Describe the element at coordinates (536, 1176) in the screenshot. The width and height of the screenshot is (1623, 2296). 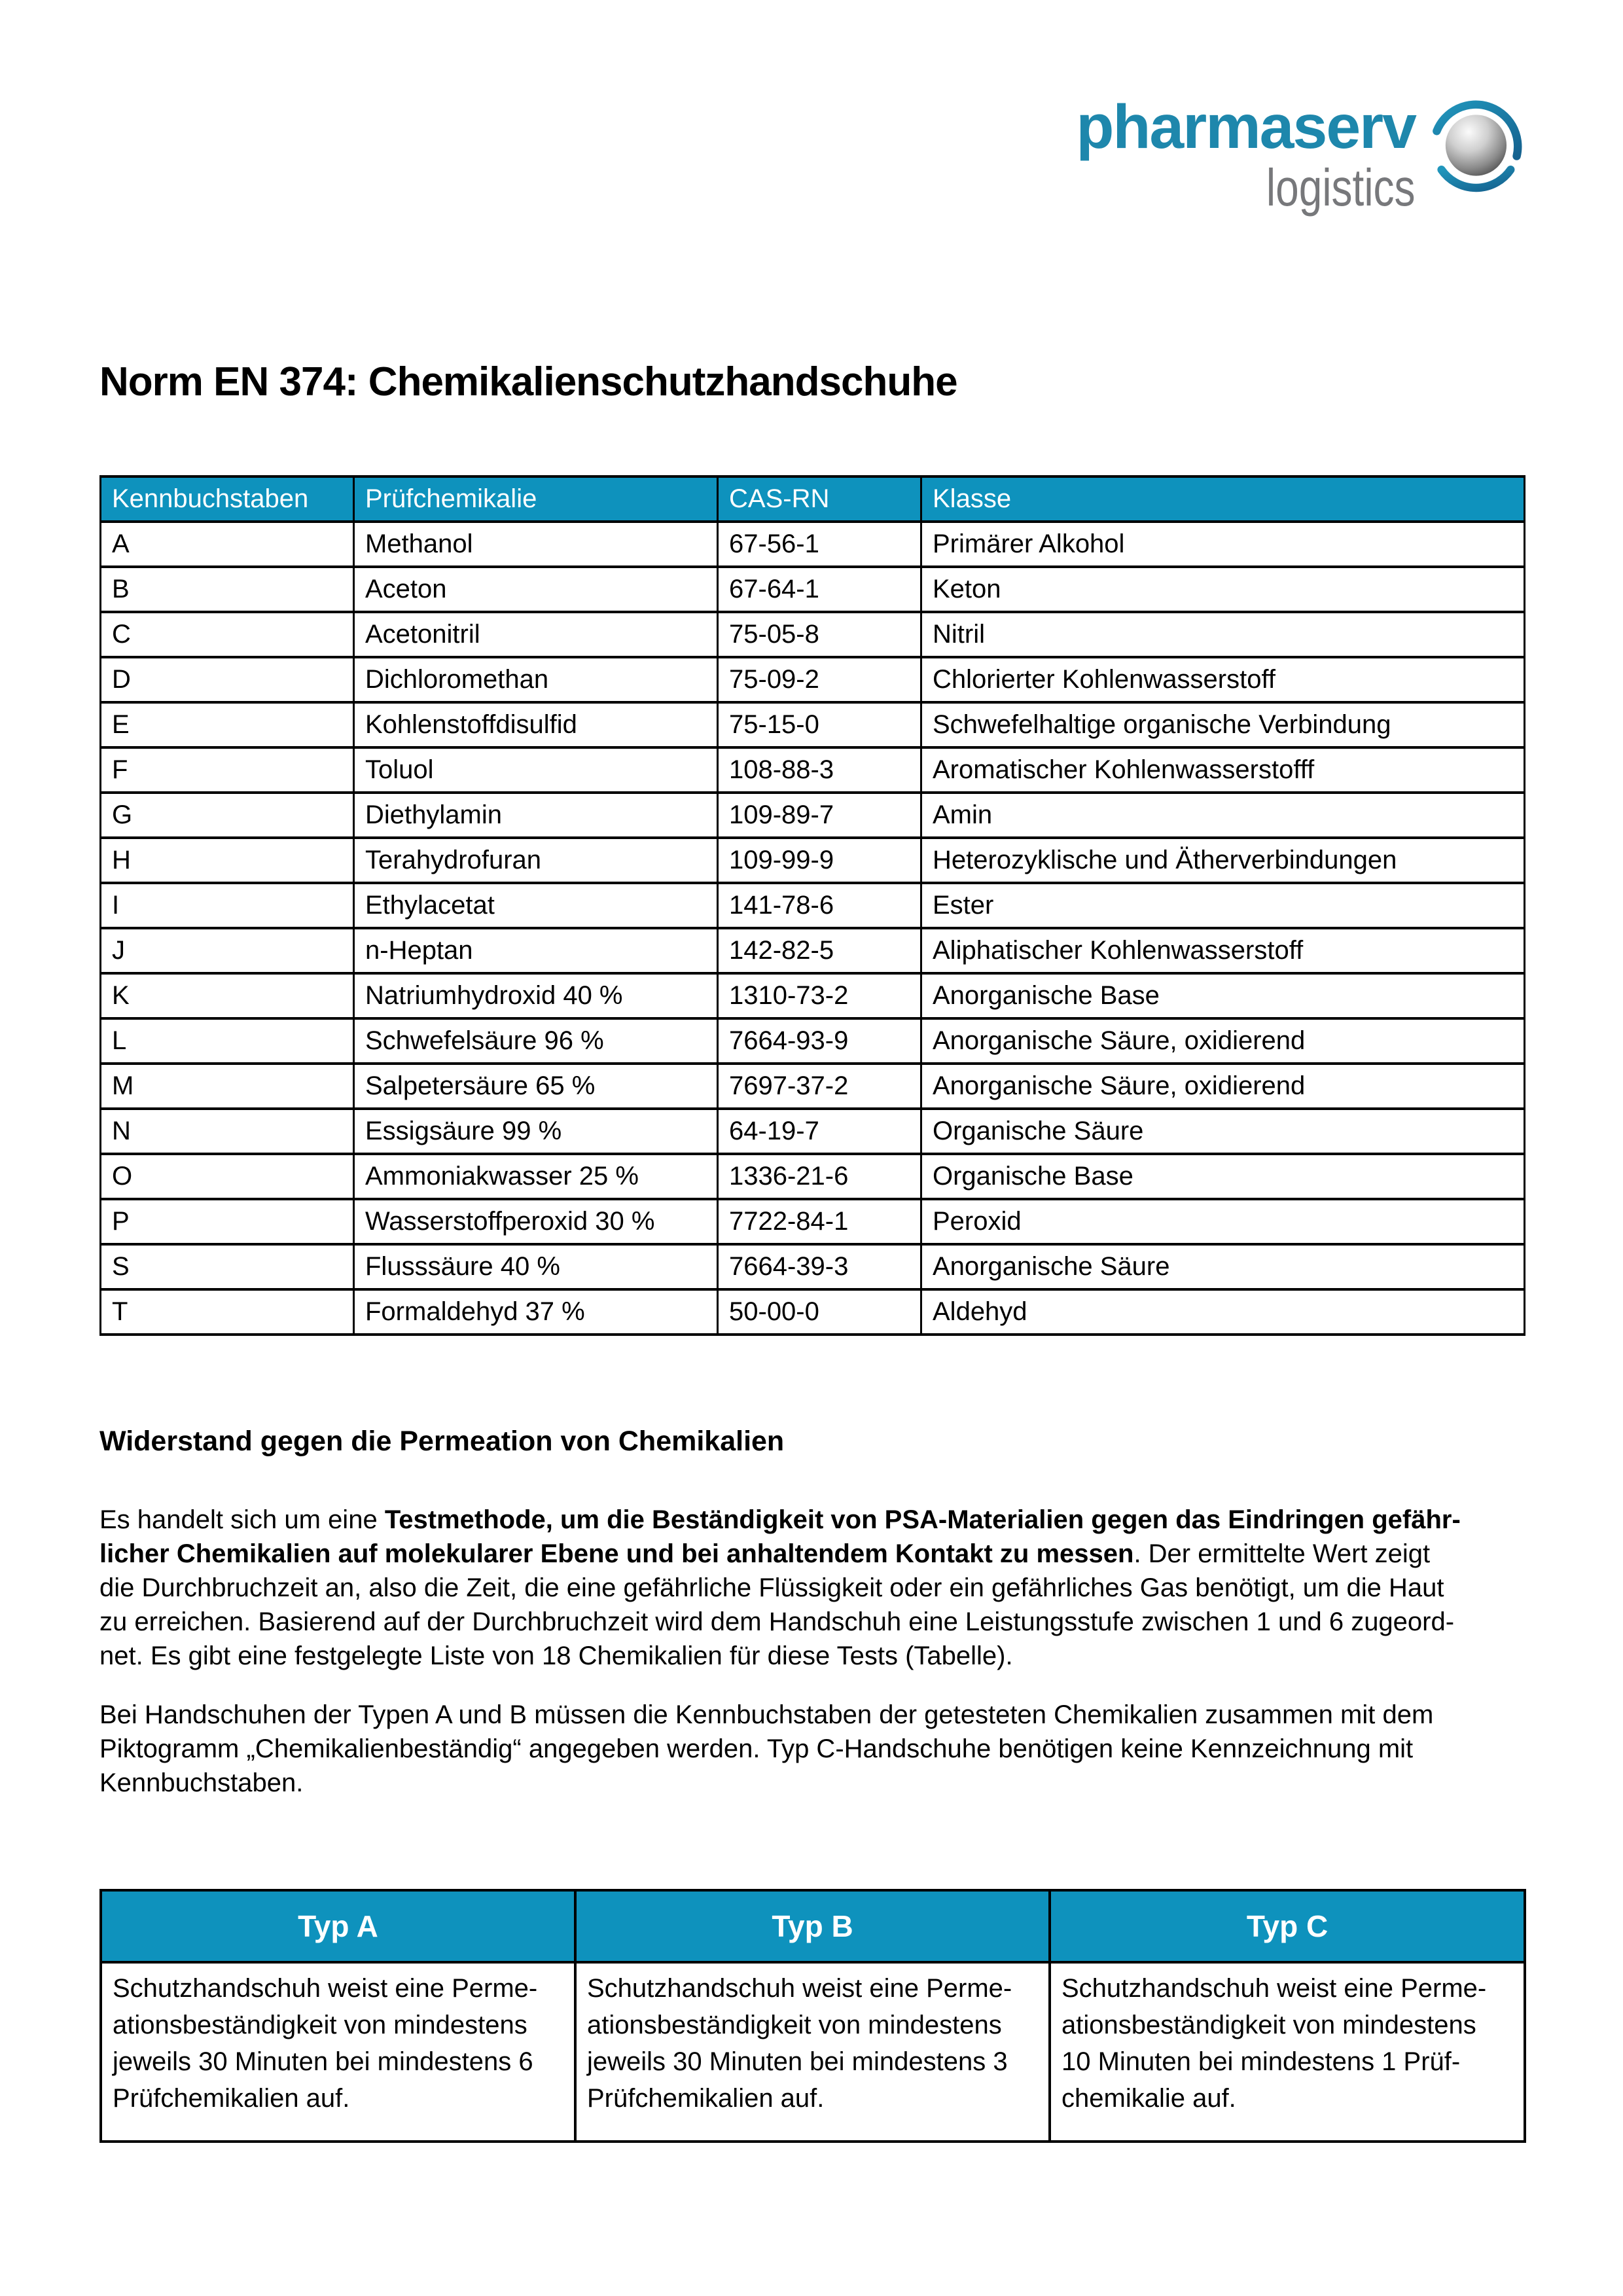
I see `table-cell: Ammoniakwasser 25 %` at that location.